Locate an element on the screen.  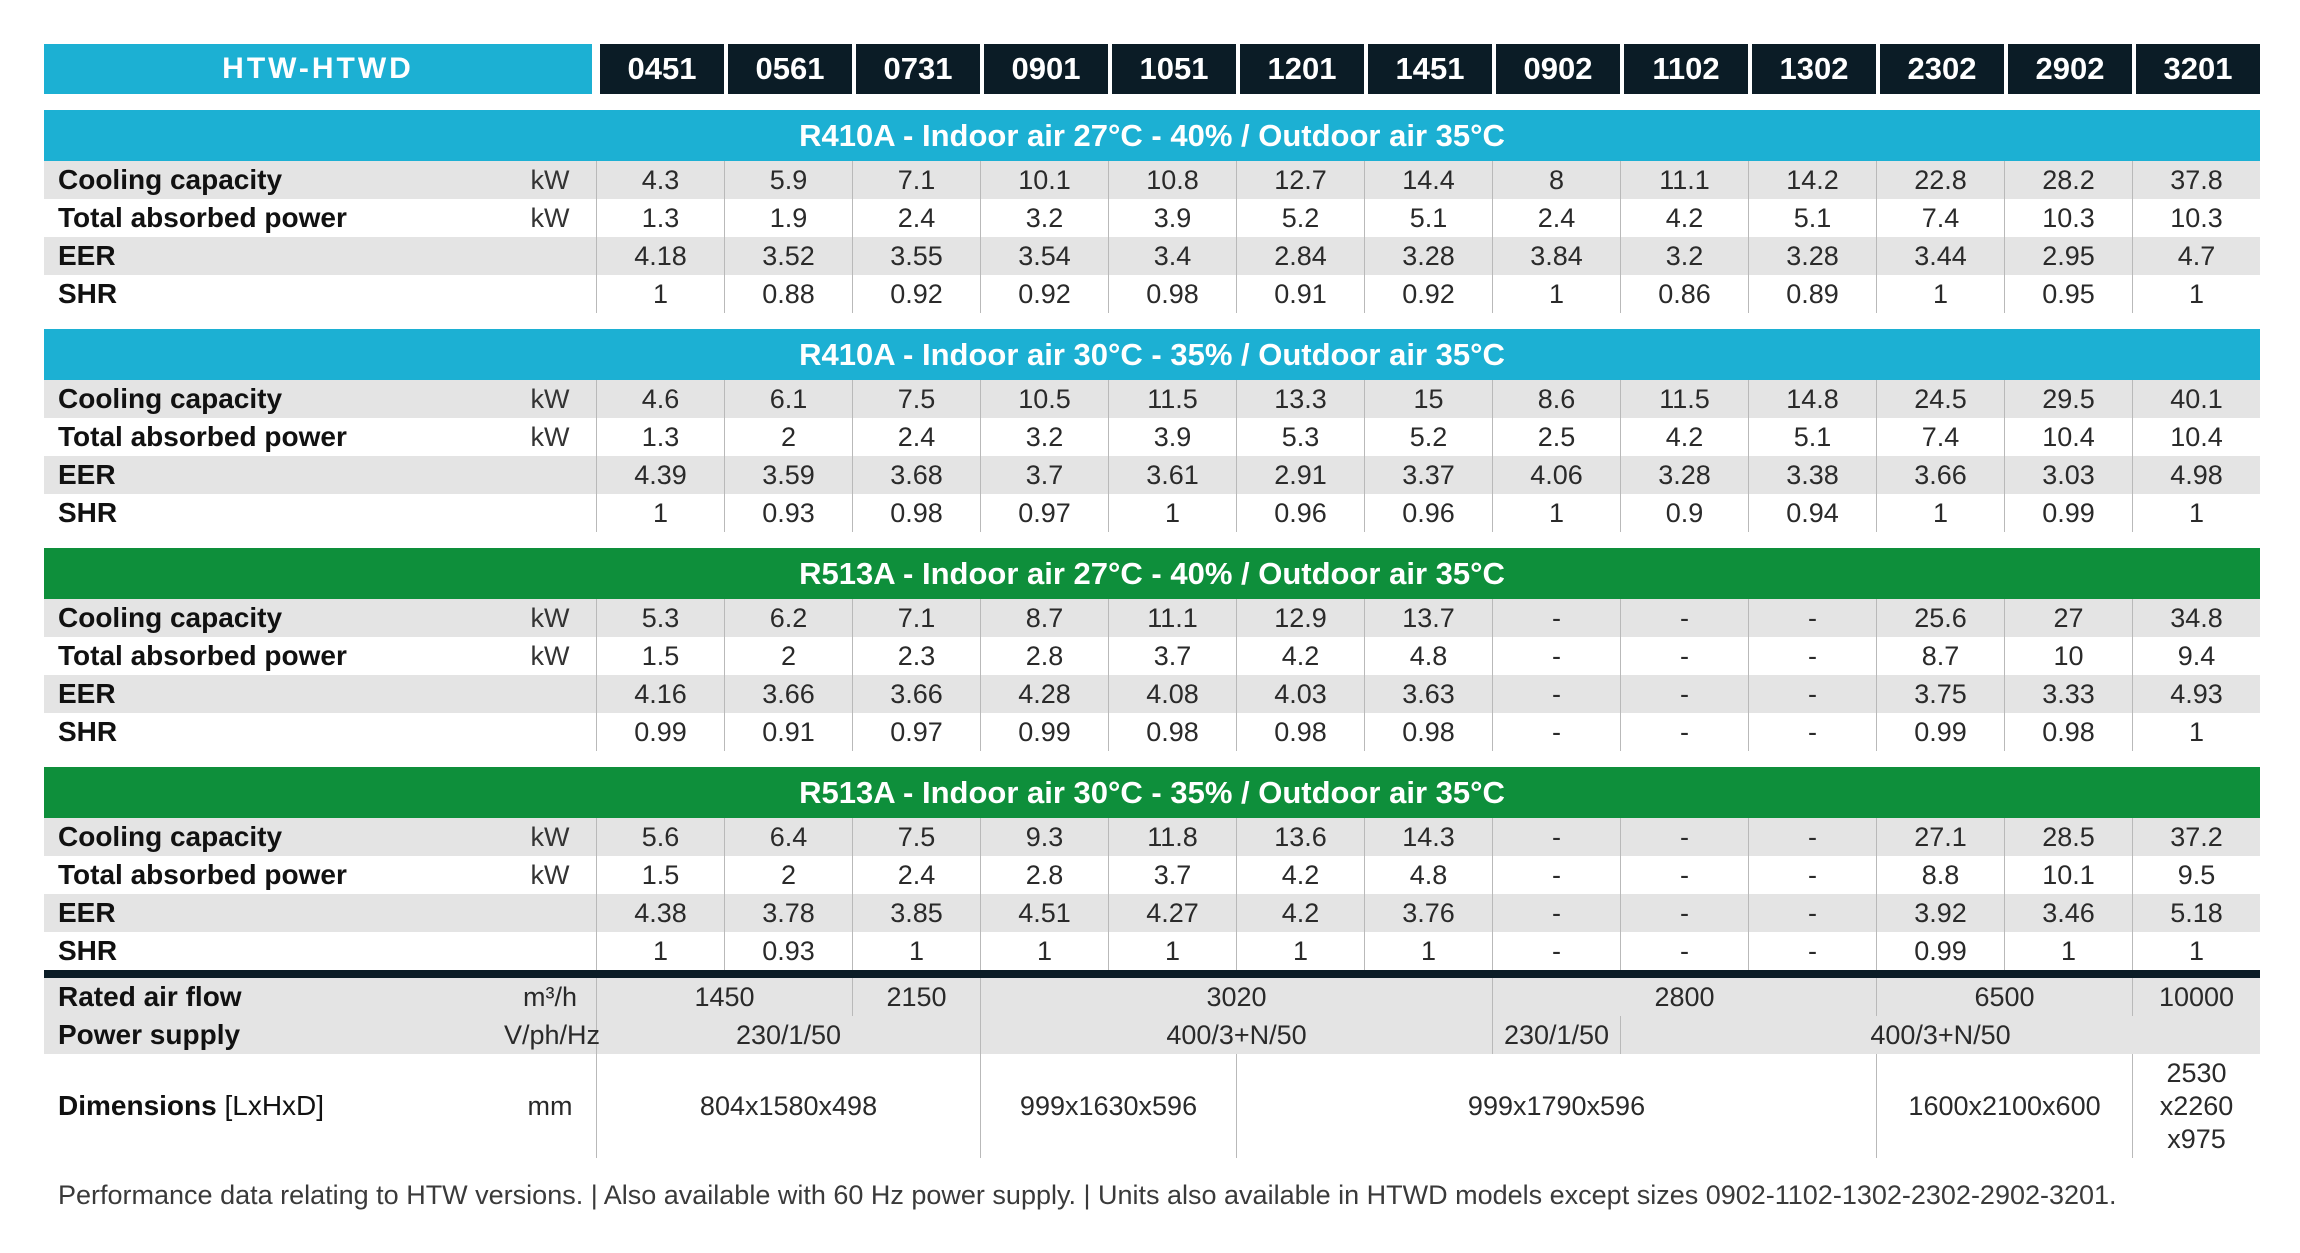
row-label: SHR is located at coordinates (88, 293).